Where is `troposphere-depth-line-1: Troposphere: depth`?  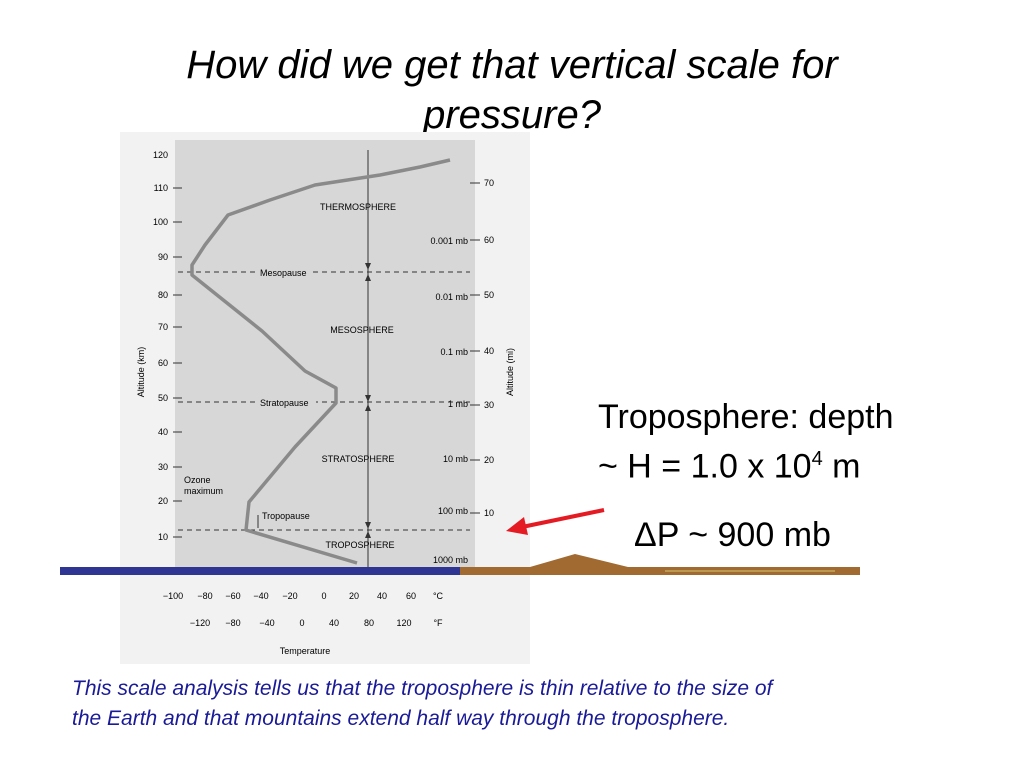
troposphere-depth-line-1: Troposphere: depth is located at coordinates (746, 417).